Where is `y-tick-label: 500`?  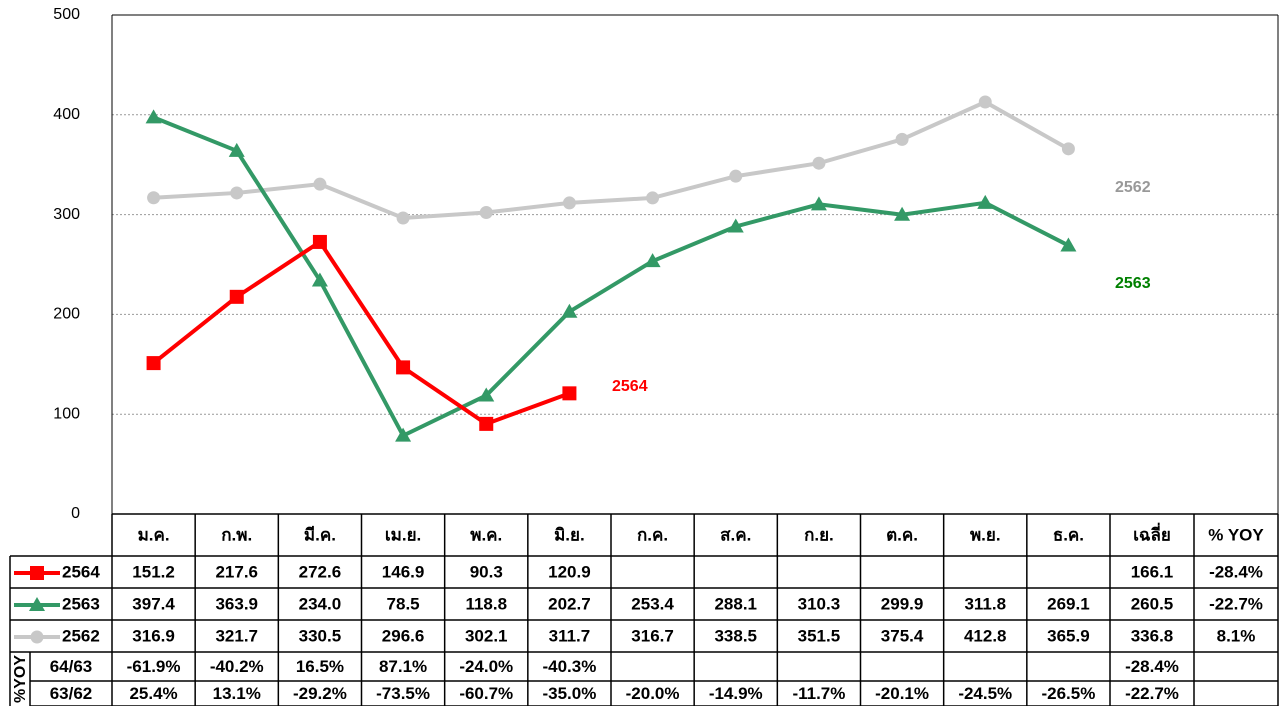 y-tick-label: 500 is located at coordinates (66, 14).